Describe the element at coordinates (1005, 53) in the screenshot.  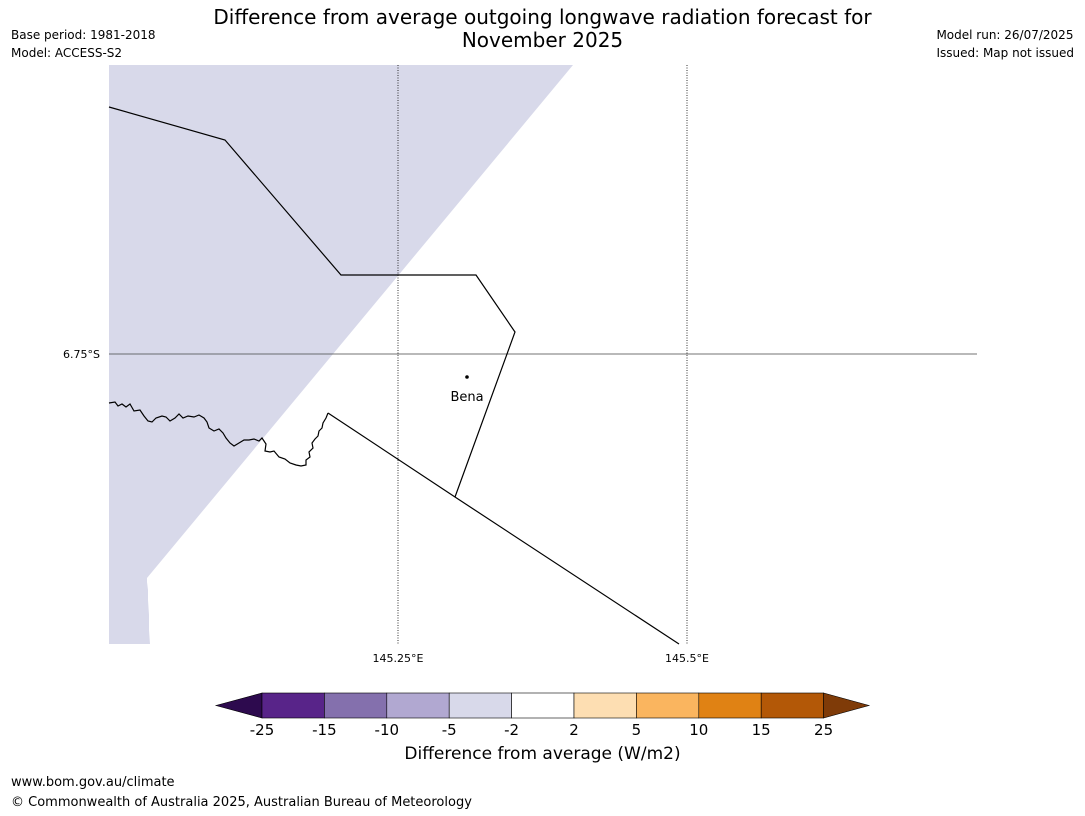
I see `issued-text: Issued: Map not issued` at that location.